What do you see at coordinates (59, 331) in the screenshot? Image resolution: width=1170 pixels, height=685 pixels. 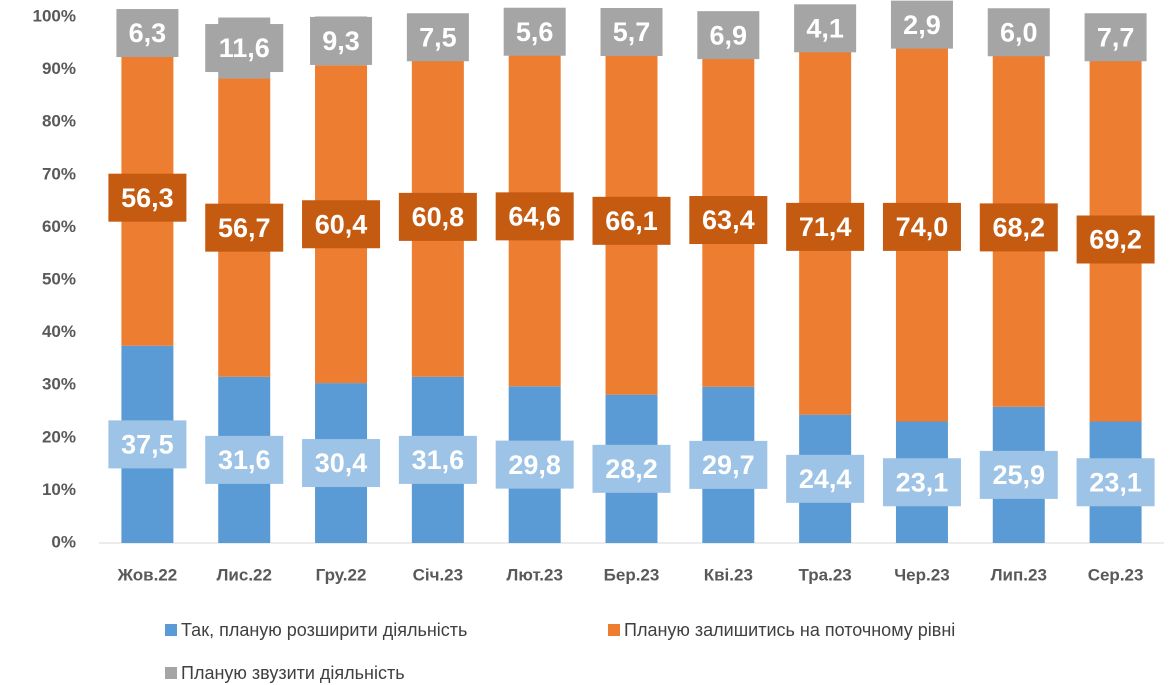 I see `y-tick-label: 40%` at bounding box center [59, 331].